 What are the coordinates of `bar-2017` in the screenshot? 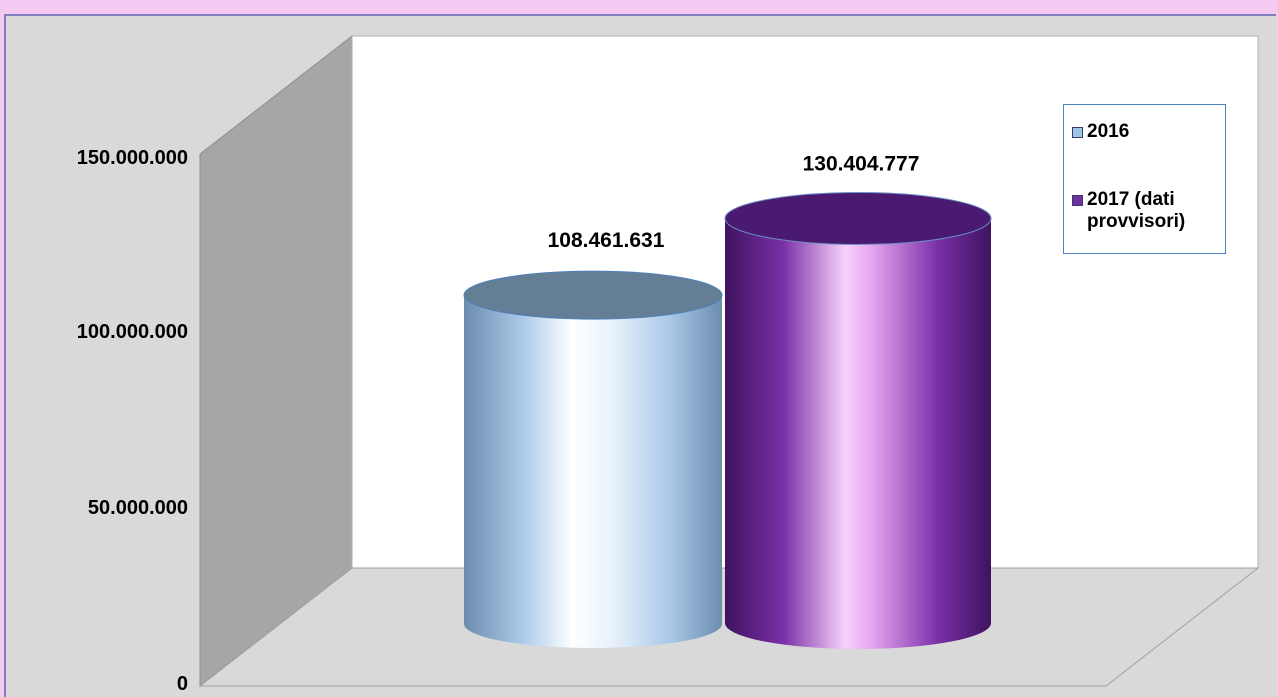 It's located at (858, 420).